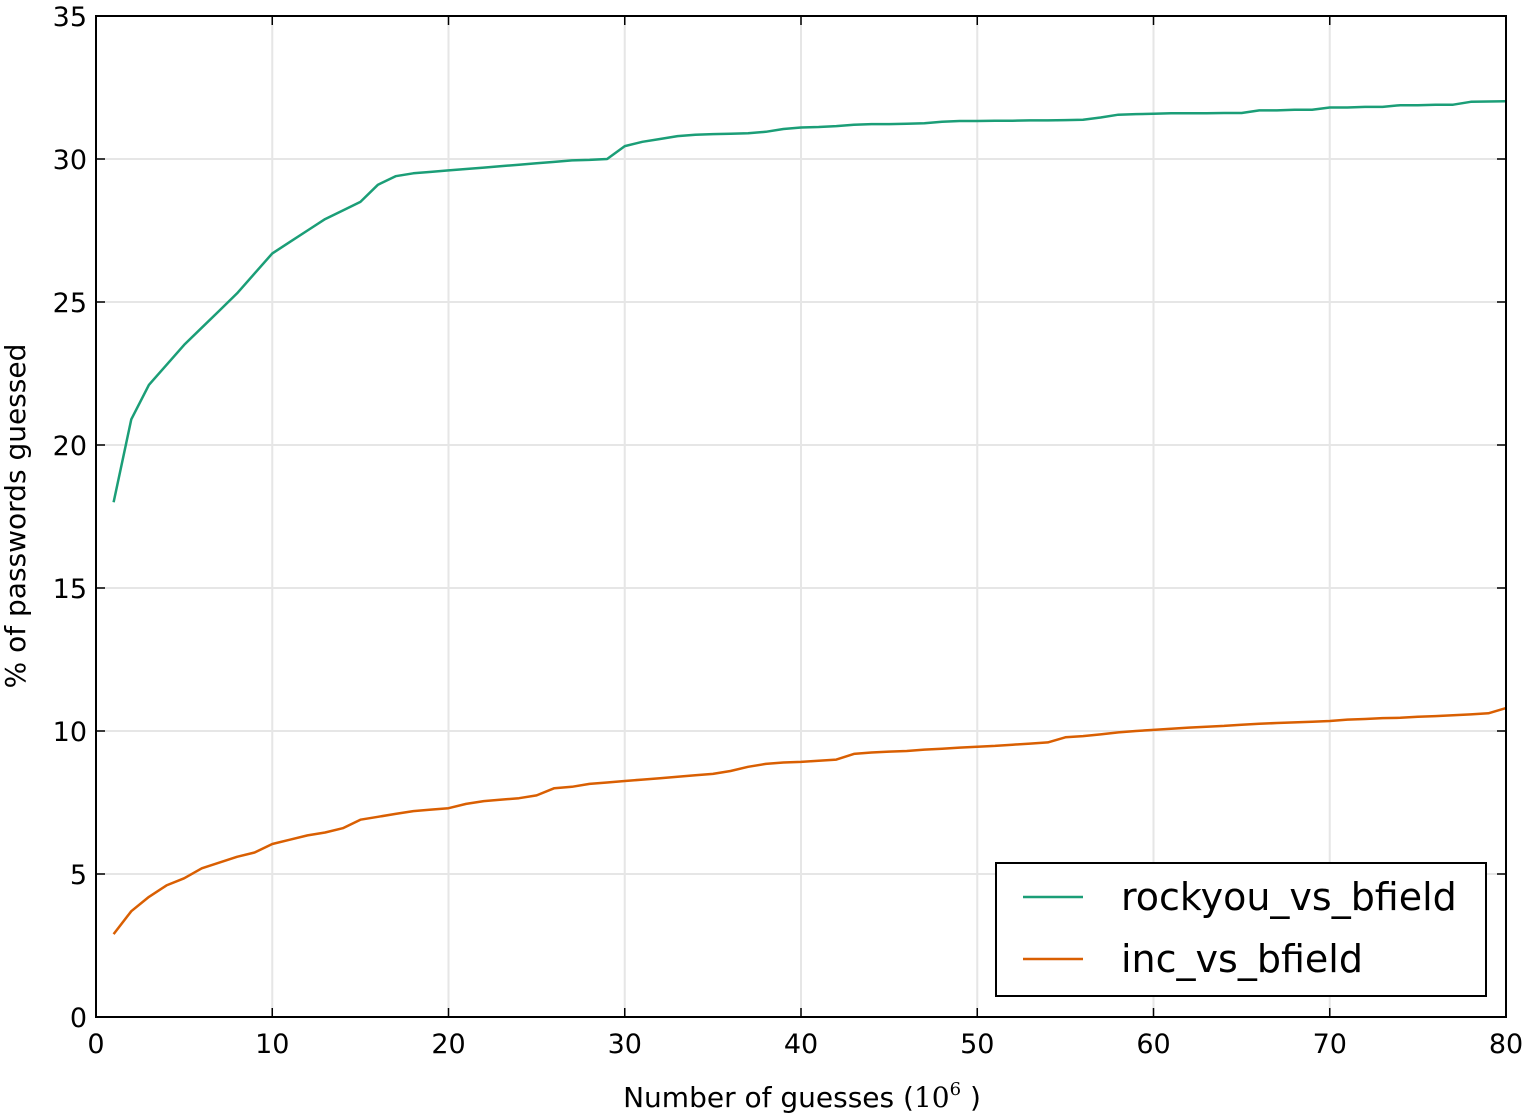 The image size is (1525, 1118). What do you see at coordinates (758, 1097) in the screenshot?
I see `x-axis-label-text: Number of guesses` at bounding box center [758, 1097].